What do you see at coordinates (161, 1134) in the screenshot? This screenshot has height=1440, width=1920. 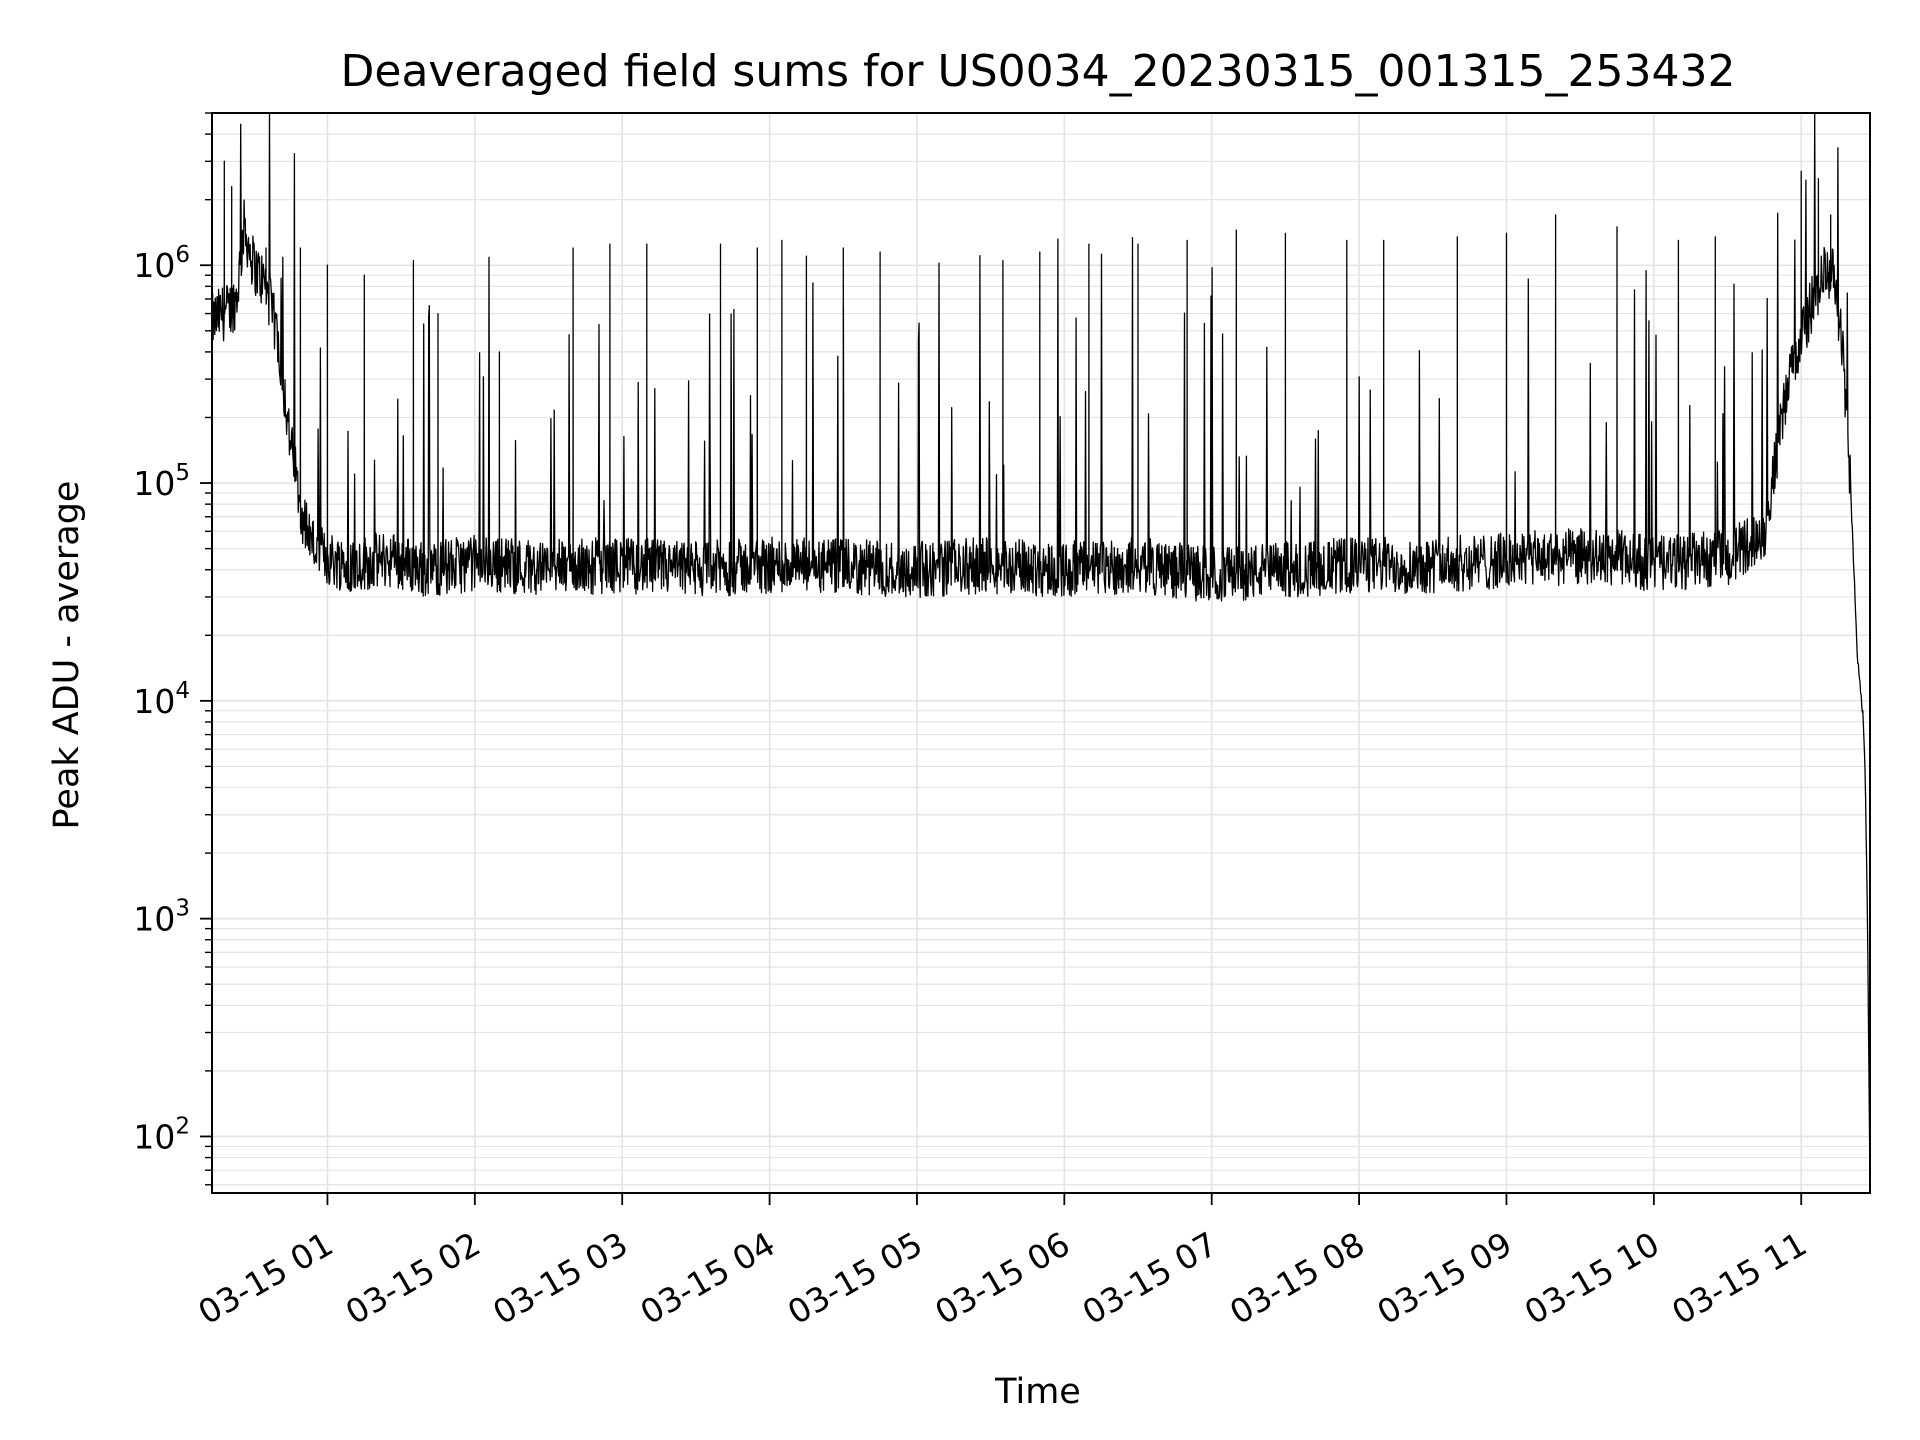 I see `y-tick-label: 102` at bounding box center [161, 1134].